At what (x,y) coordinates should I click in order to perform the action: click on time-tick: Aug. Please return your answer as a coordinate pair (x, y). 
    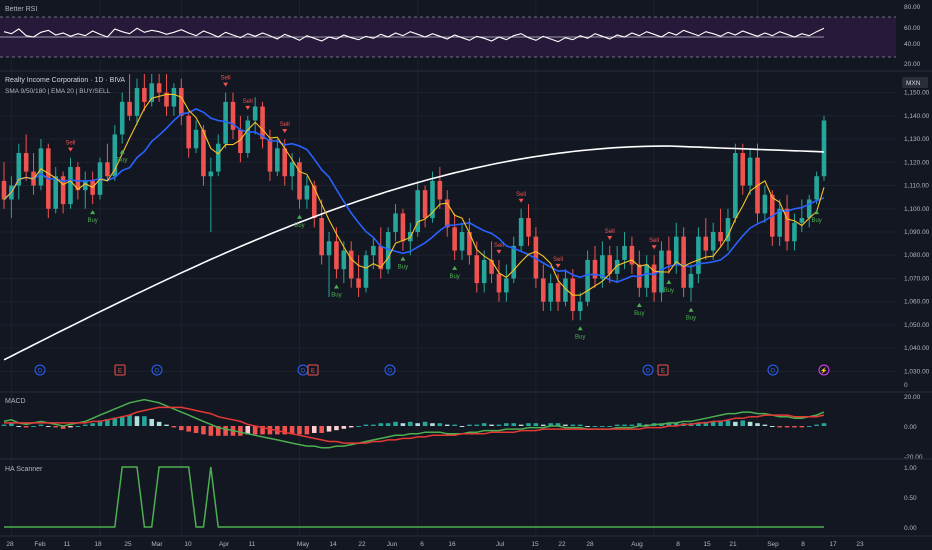
    Looking at the image, I should click on (637, 544).